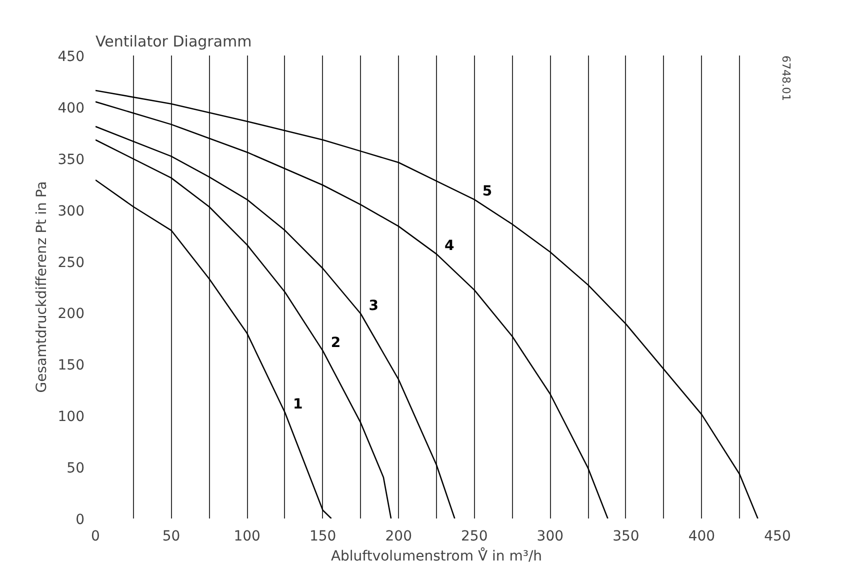  I want to click on x-tick-label: 450, so click(777, 536).